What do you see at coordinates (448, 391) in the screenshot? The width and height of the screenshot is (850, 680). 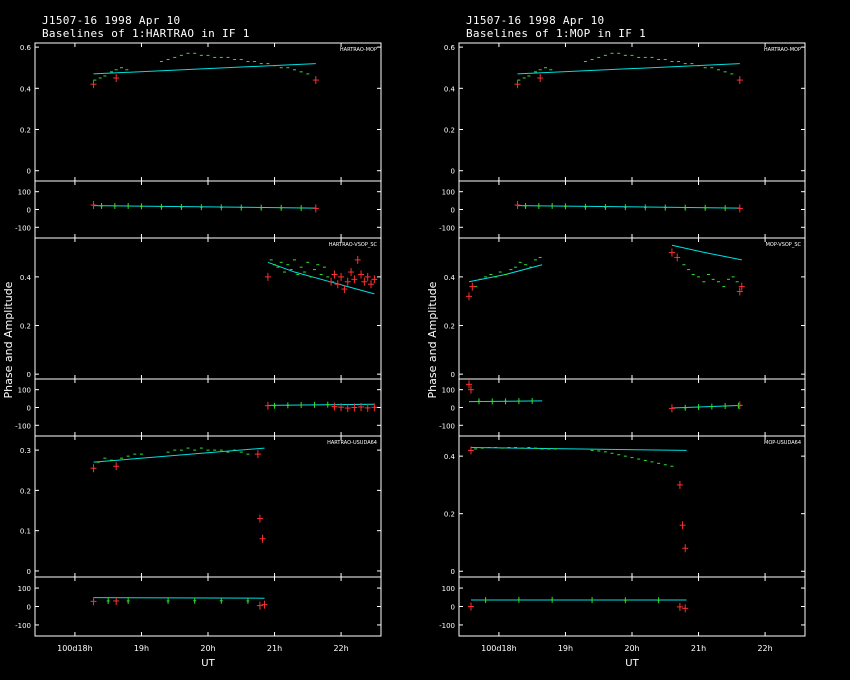 I see `p1-b1-phase-ytick-label: 100` at bounding box center [448, 391].